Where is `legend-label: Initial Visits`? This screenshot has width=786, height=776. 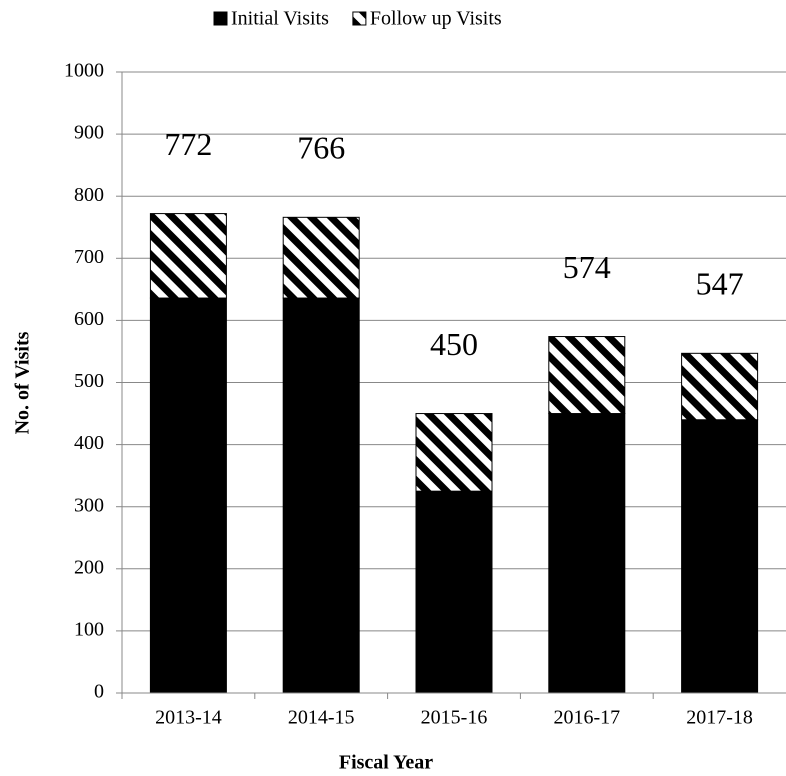
legend-label: Initial Visits is located at coordinates (280, 19).